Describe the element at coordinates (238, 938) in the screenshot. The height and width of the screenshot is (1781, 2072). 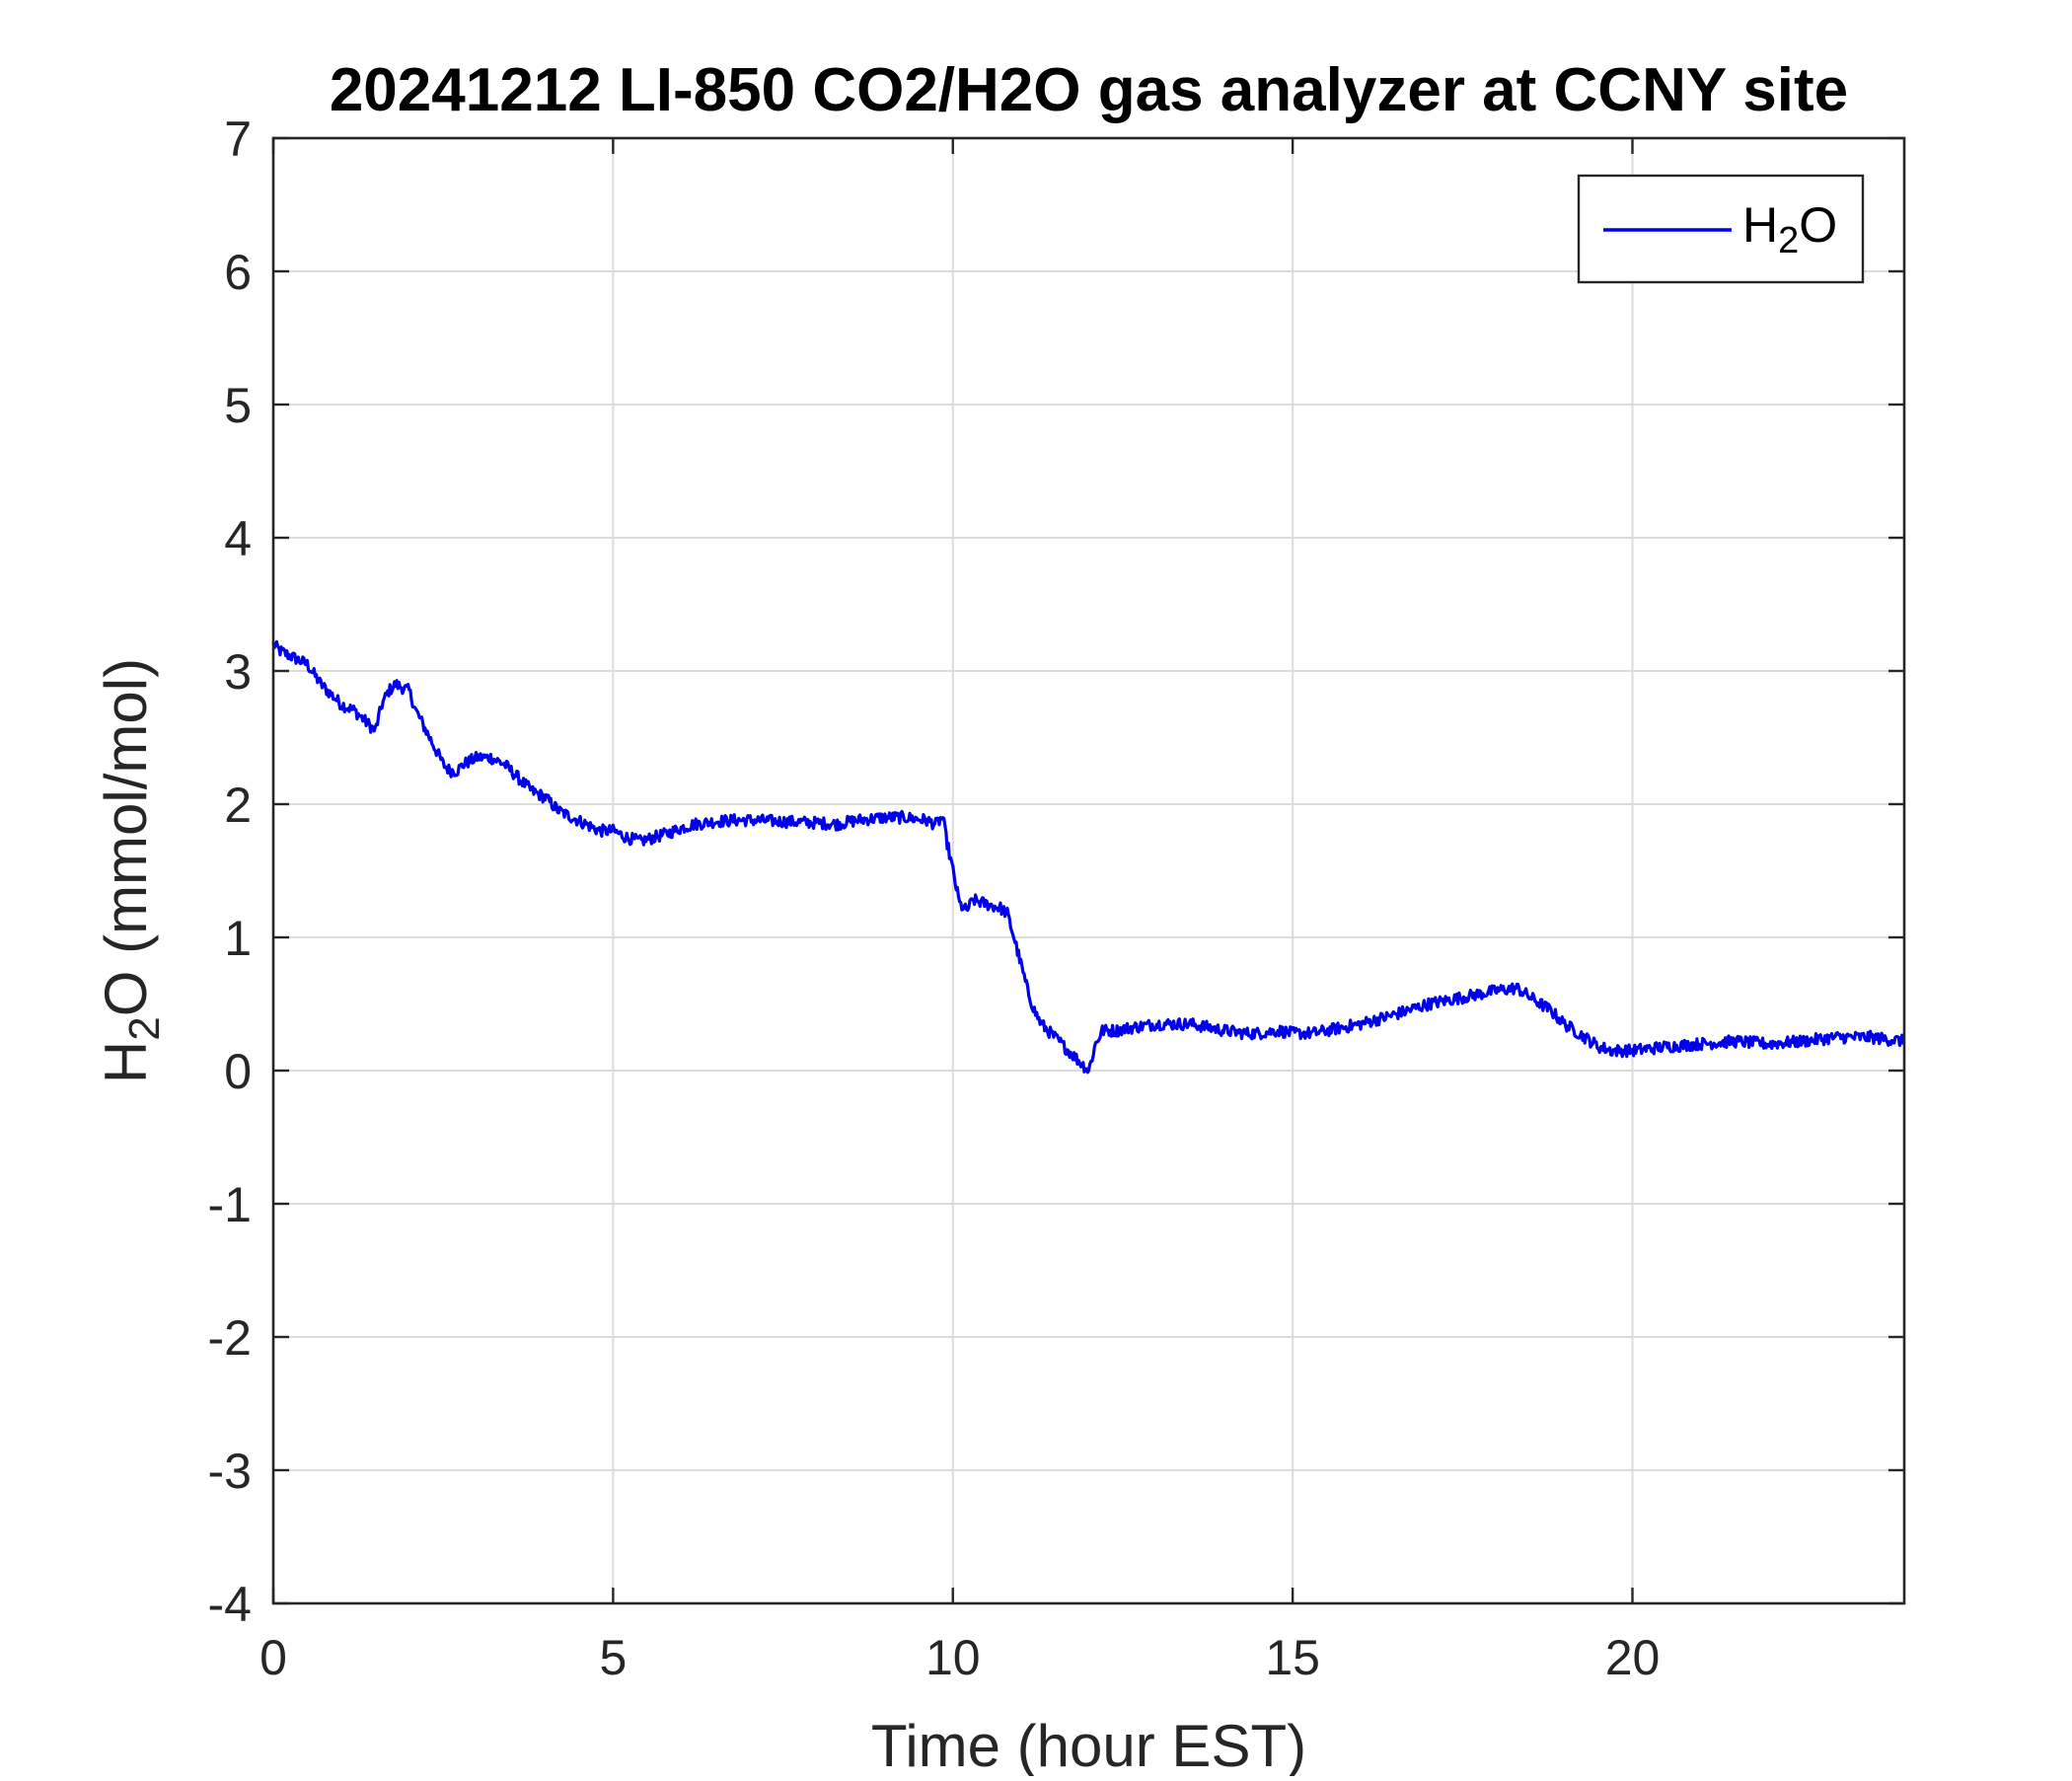
I see `y-tick-label: 1` at that location.